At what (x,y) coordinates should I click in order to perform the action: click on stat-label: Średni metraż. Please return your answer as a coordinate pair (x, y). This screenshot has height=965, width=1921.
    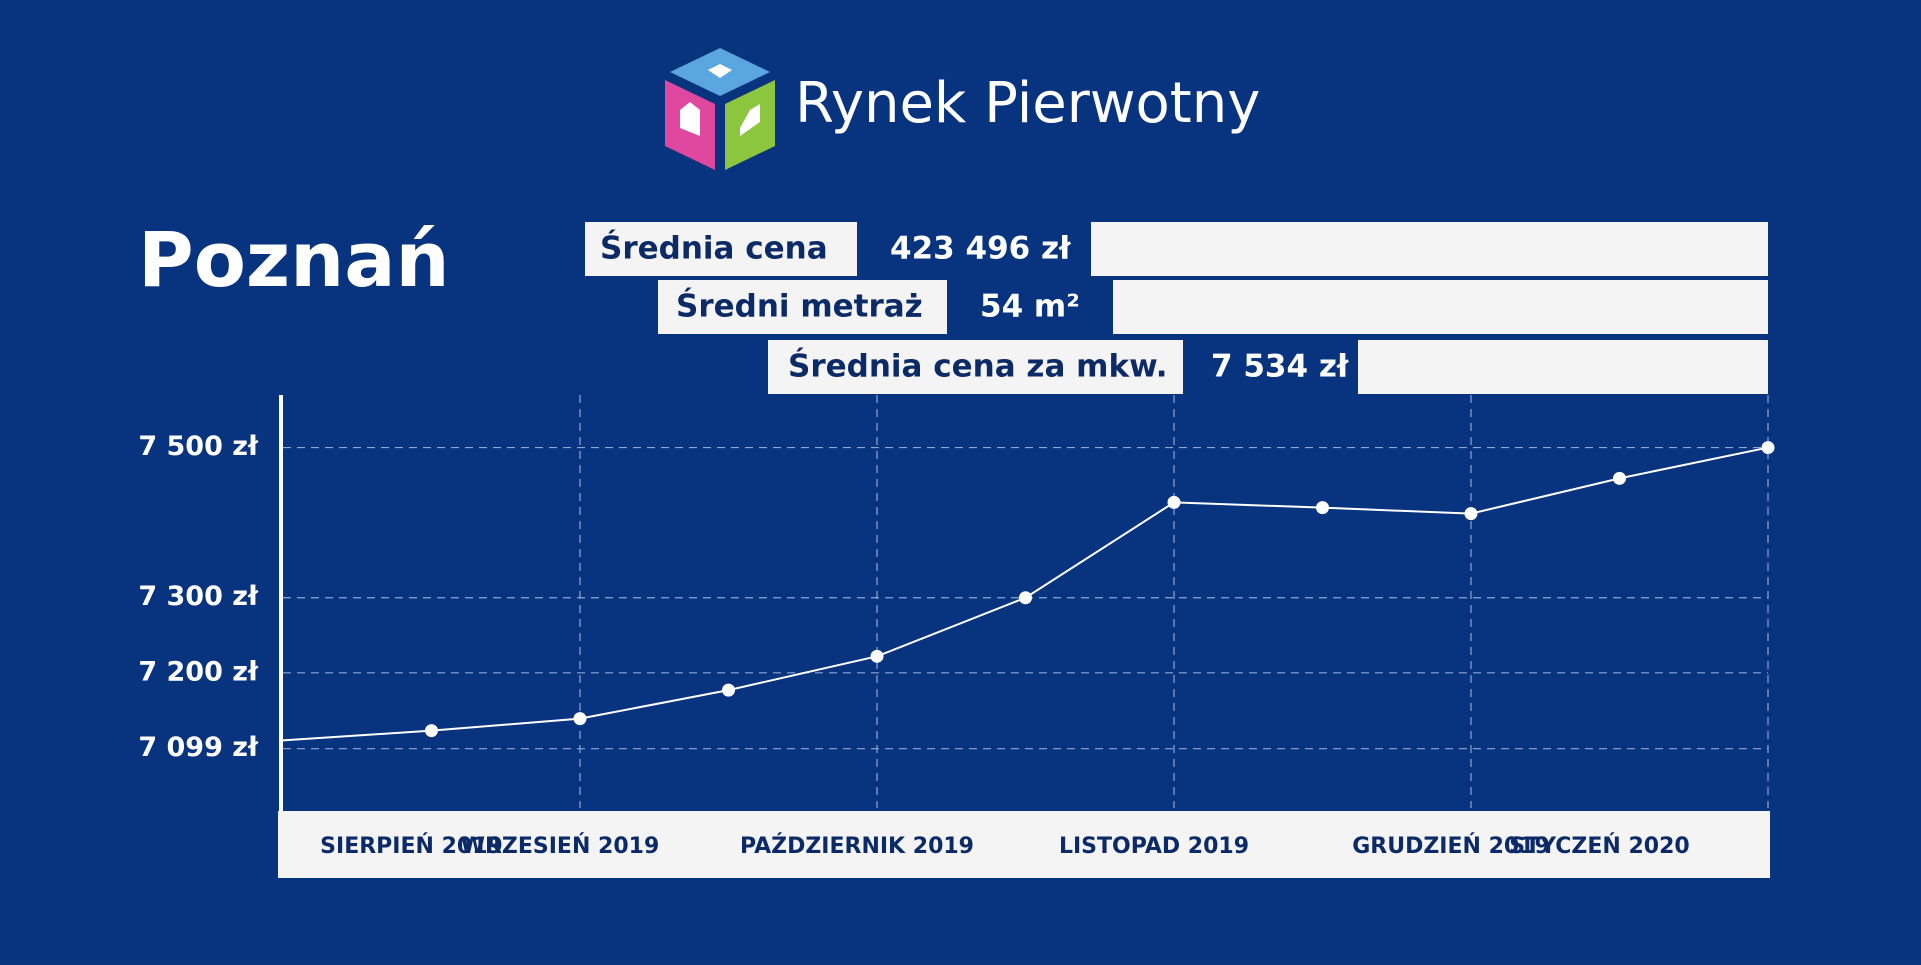
    Looking at the image, I should click on (799, 306).